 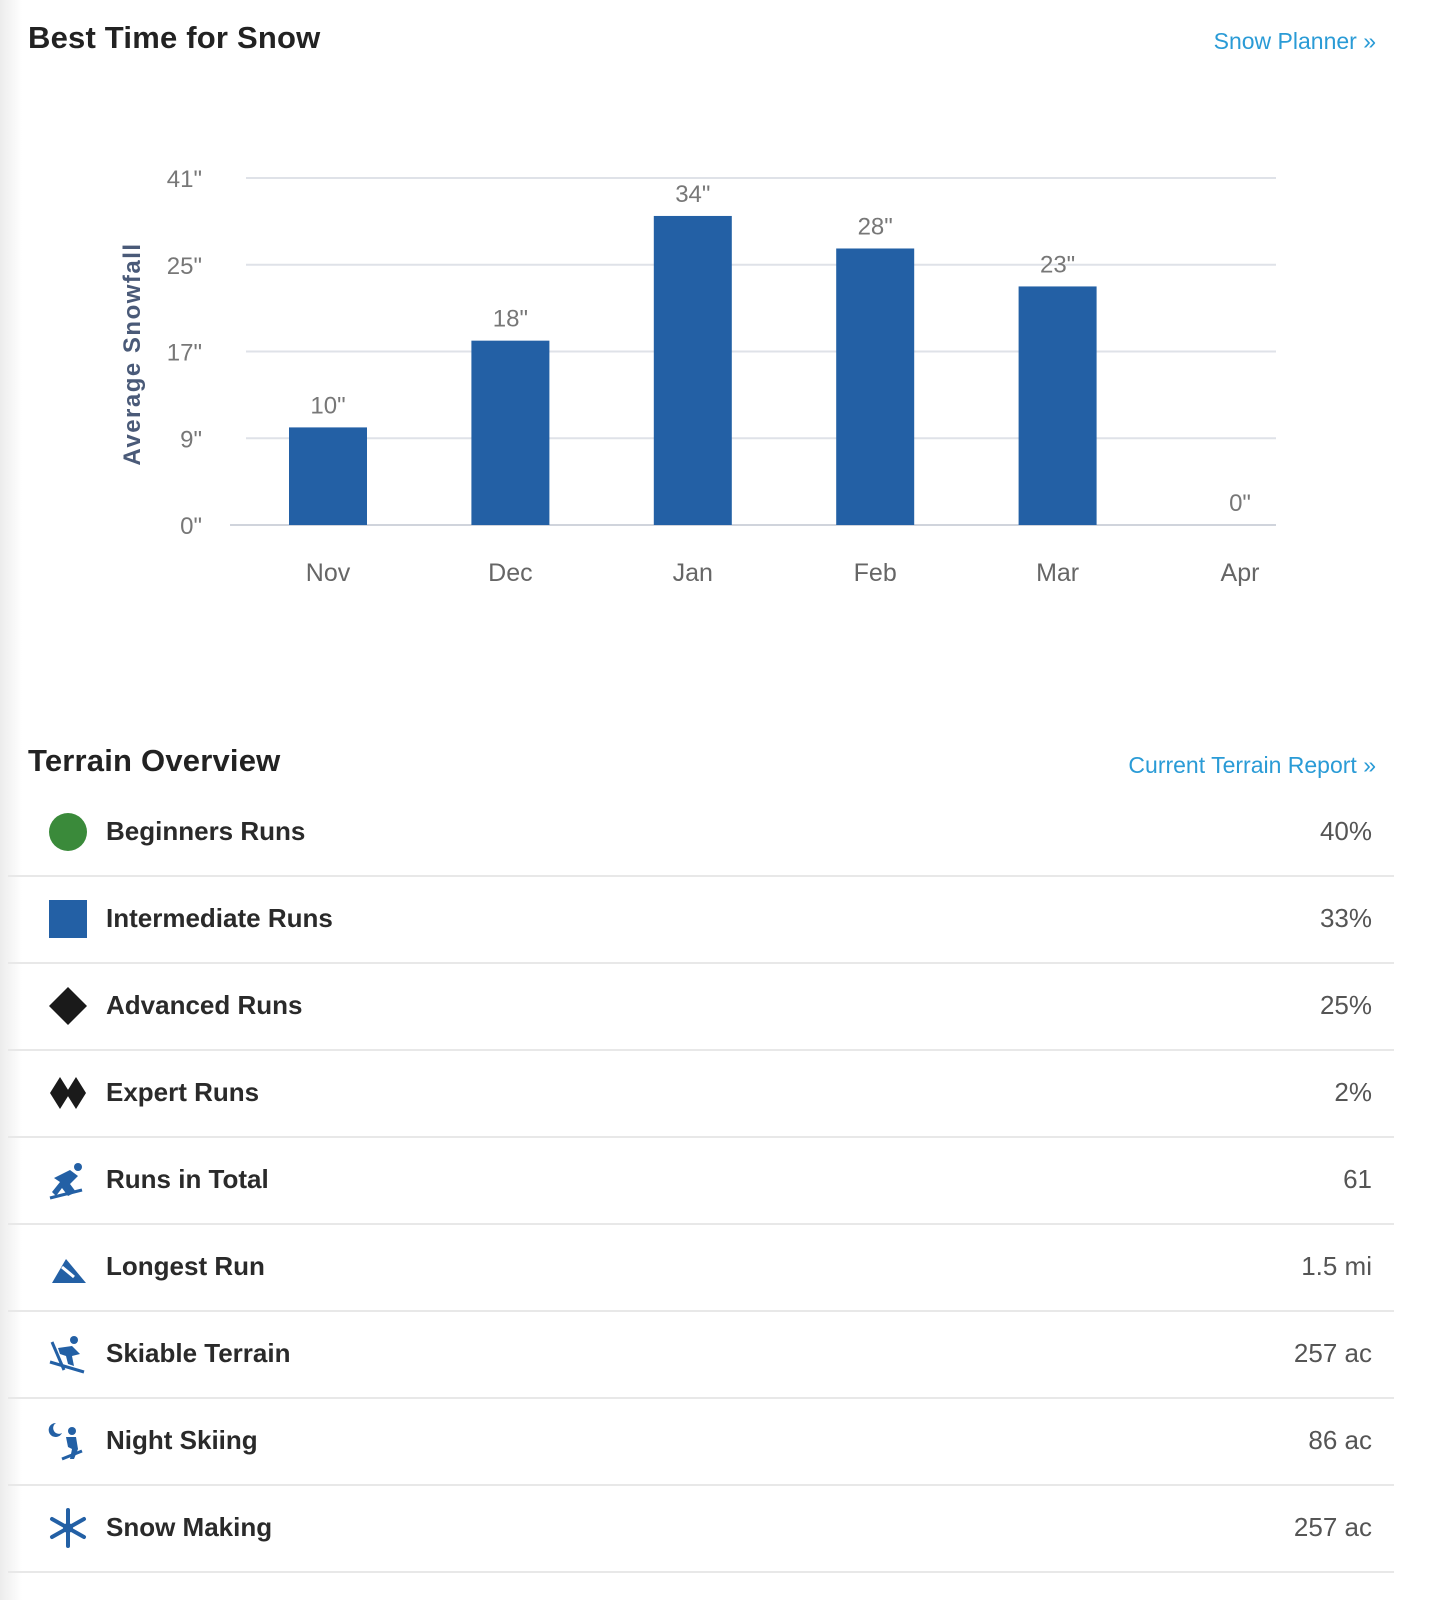 I want to click on chart-y-ticks: 0" 9" 17" 25" 41", so click(x=184, y=353).